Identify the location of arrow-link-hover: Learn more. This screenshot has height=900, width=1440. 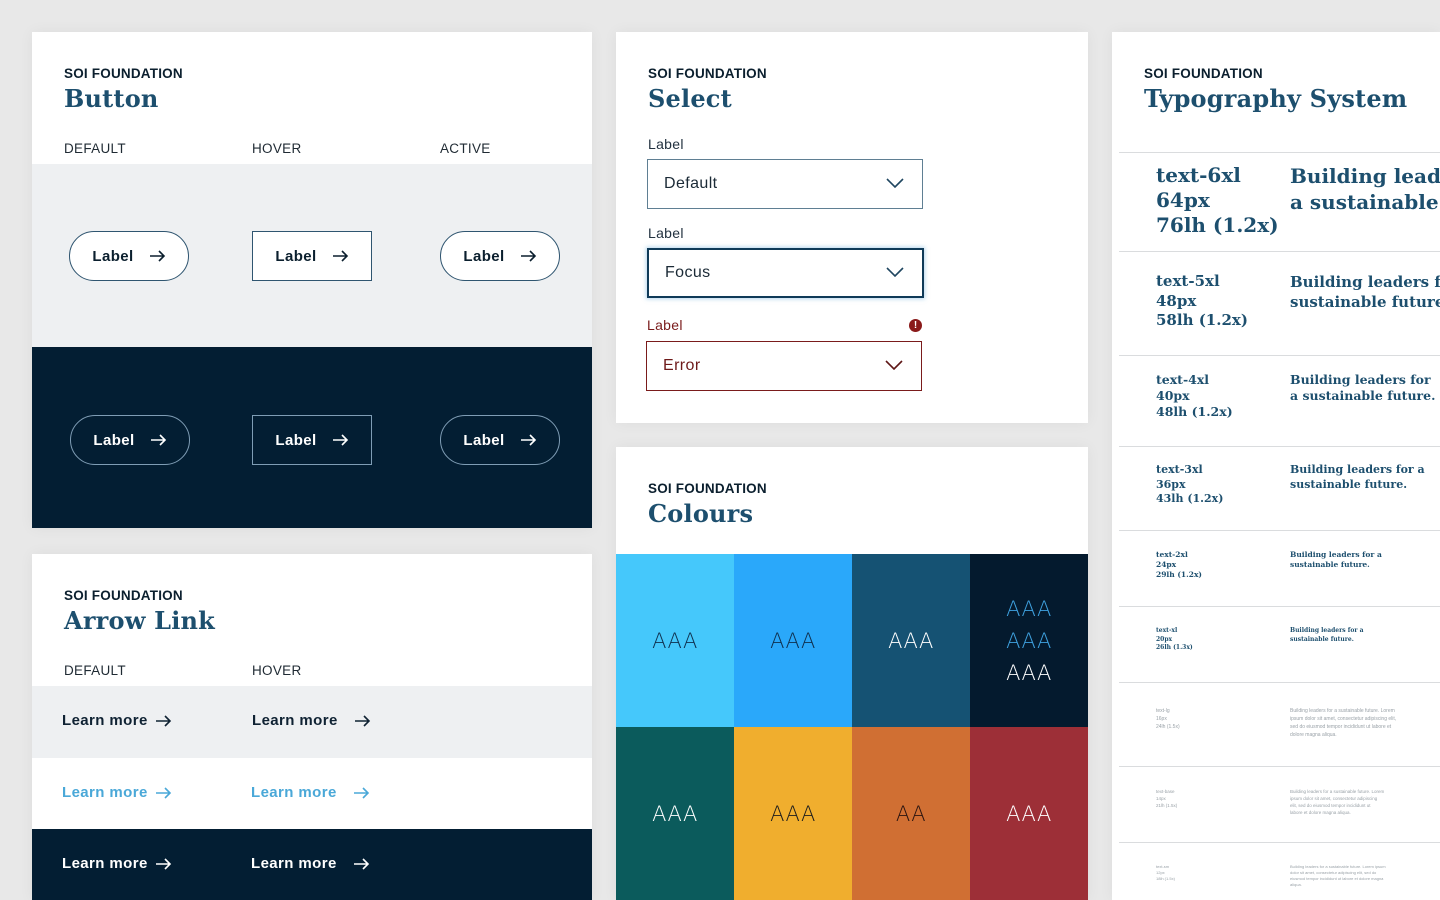
(311, 720).